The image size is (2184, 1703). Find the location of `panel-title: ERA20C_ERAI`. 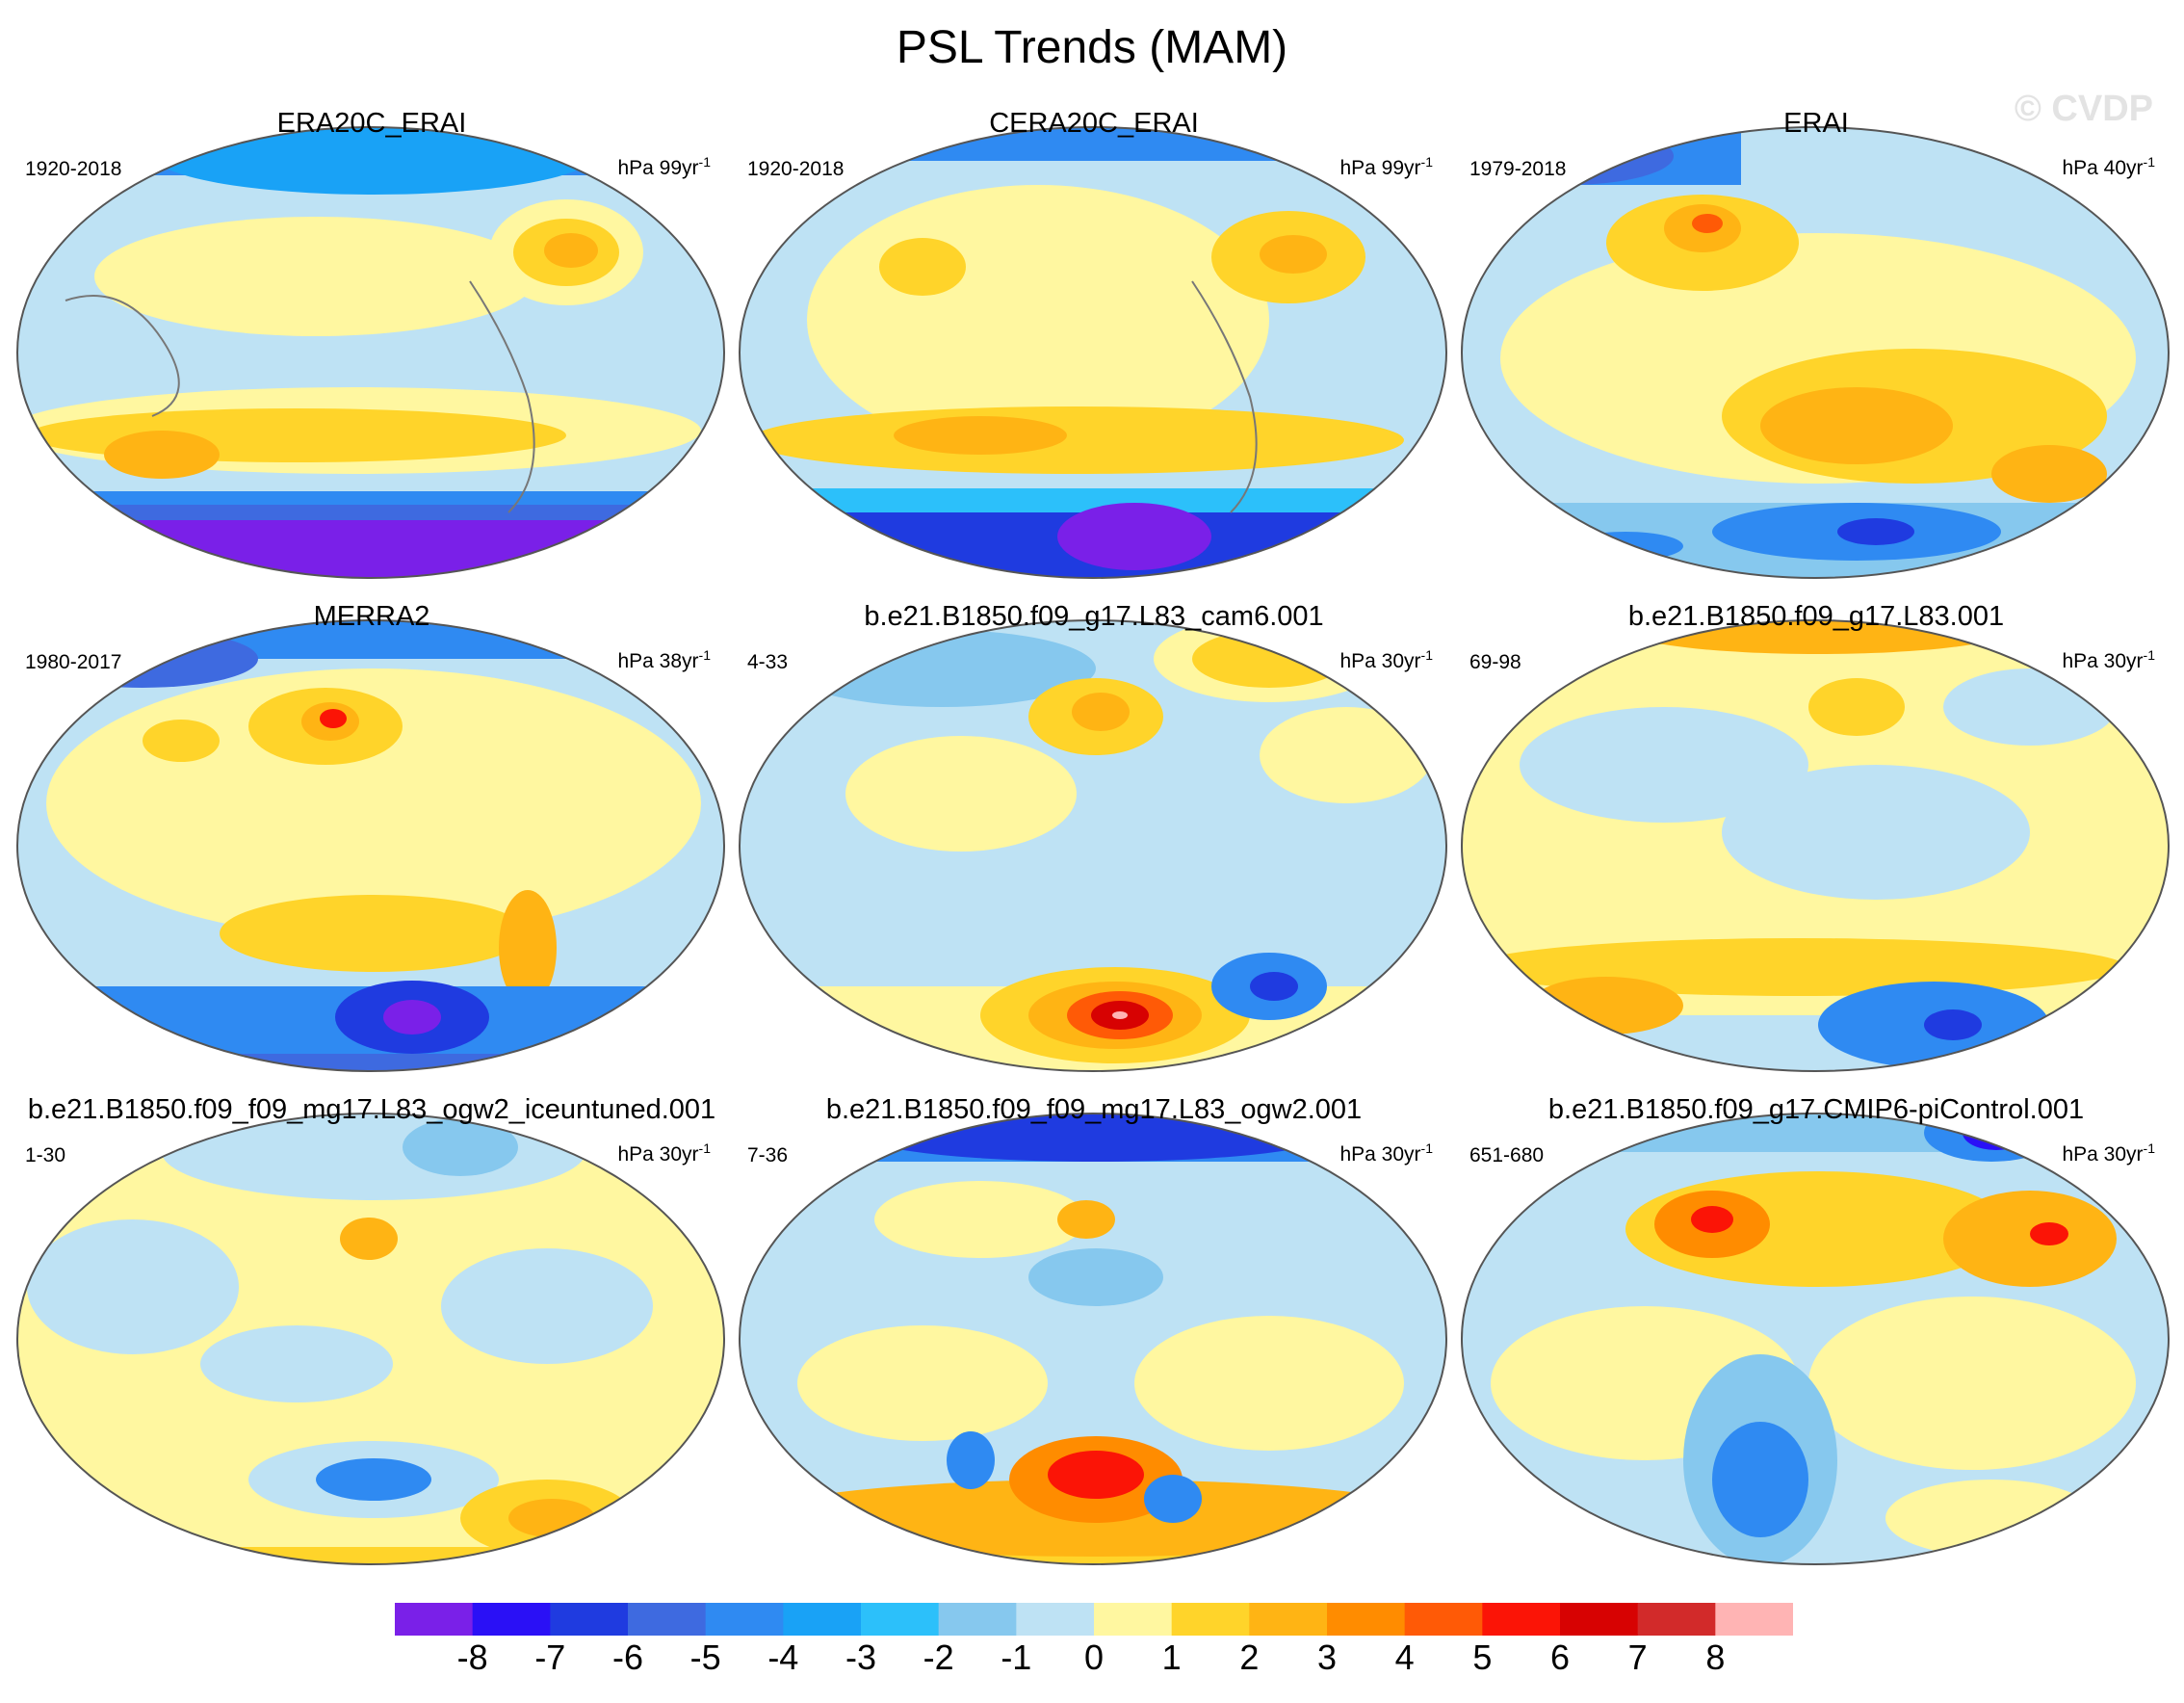

panel-title: ERA20C_ERAI is located at coordinates (371, 123).